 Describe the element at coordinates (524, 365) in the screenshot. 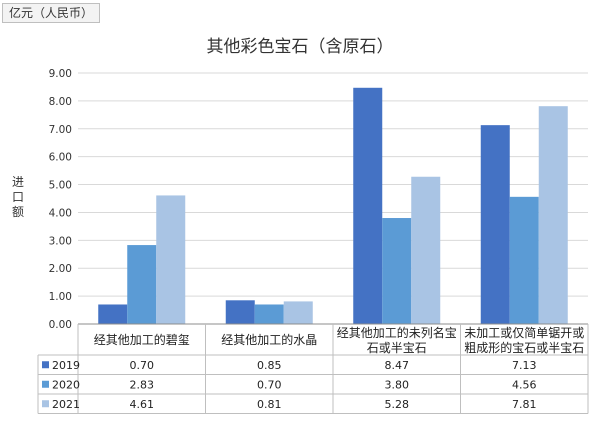

I see `data-table-value: 7.13` at that location.